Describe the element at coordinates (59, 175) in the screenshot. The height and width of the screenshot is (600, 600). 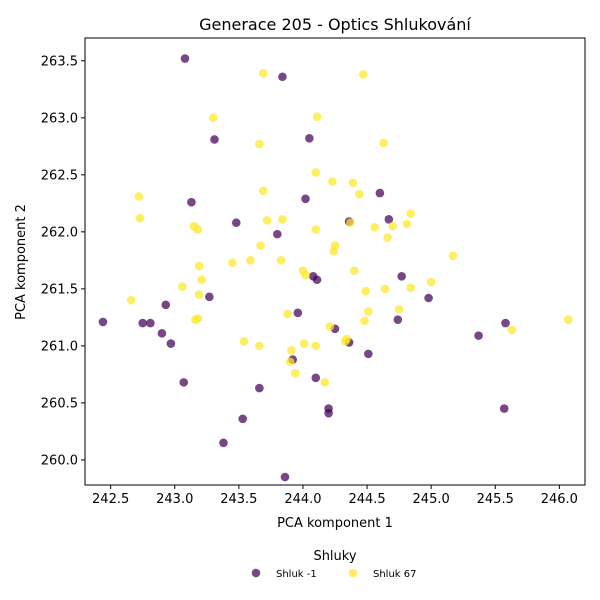
I see `y-tick-label: 262.5` at that location.